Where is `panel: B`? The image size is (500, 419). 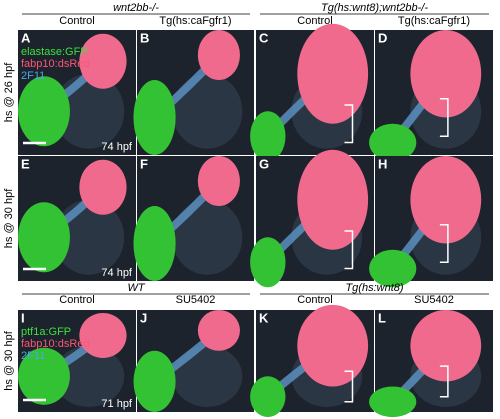
panel: B is located at coordinates (193, 92).